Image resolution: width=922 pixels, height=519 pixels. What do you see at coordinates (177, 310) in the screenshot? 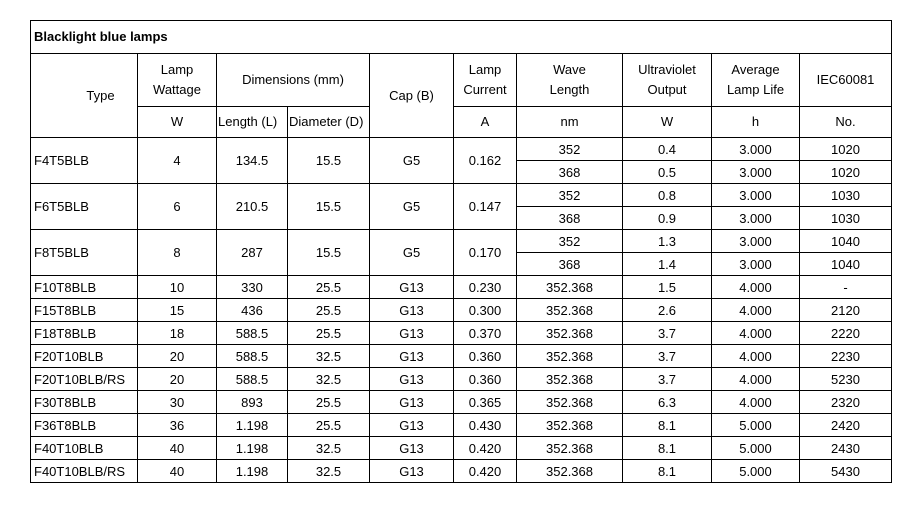
I see `data-cell: 15` at bounding box center [177, 310].